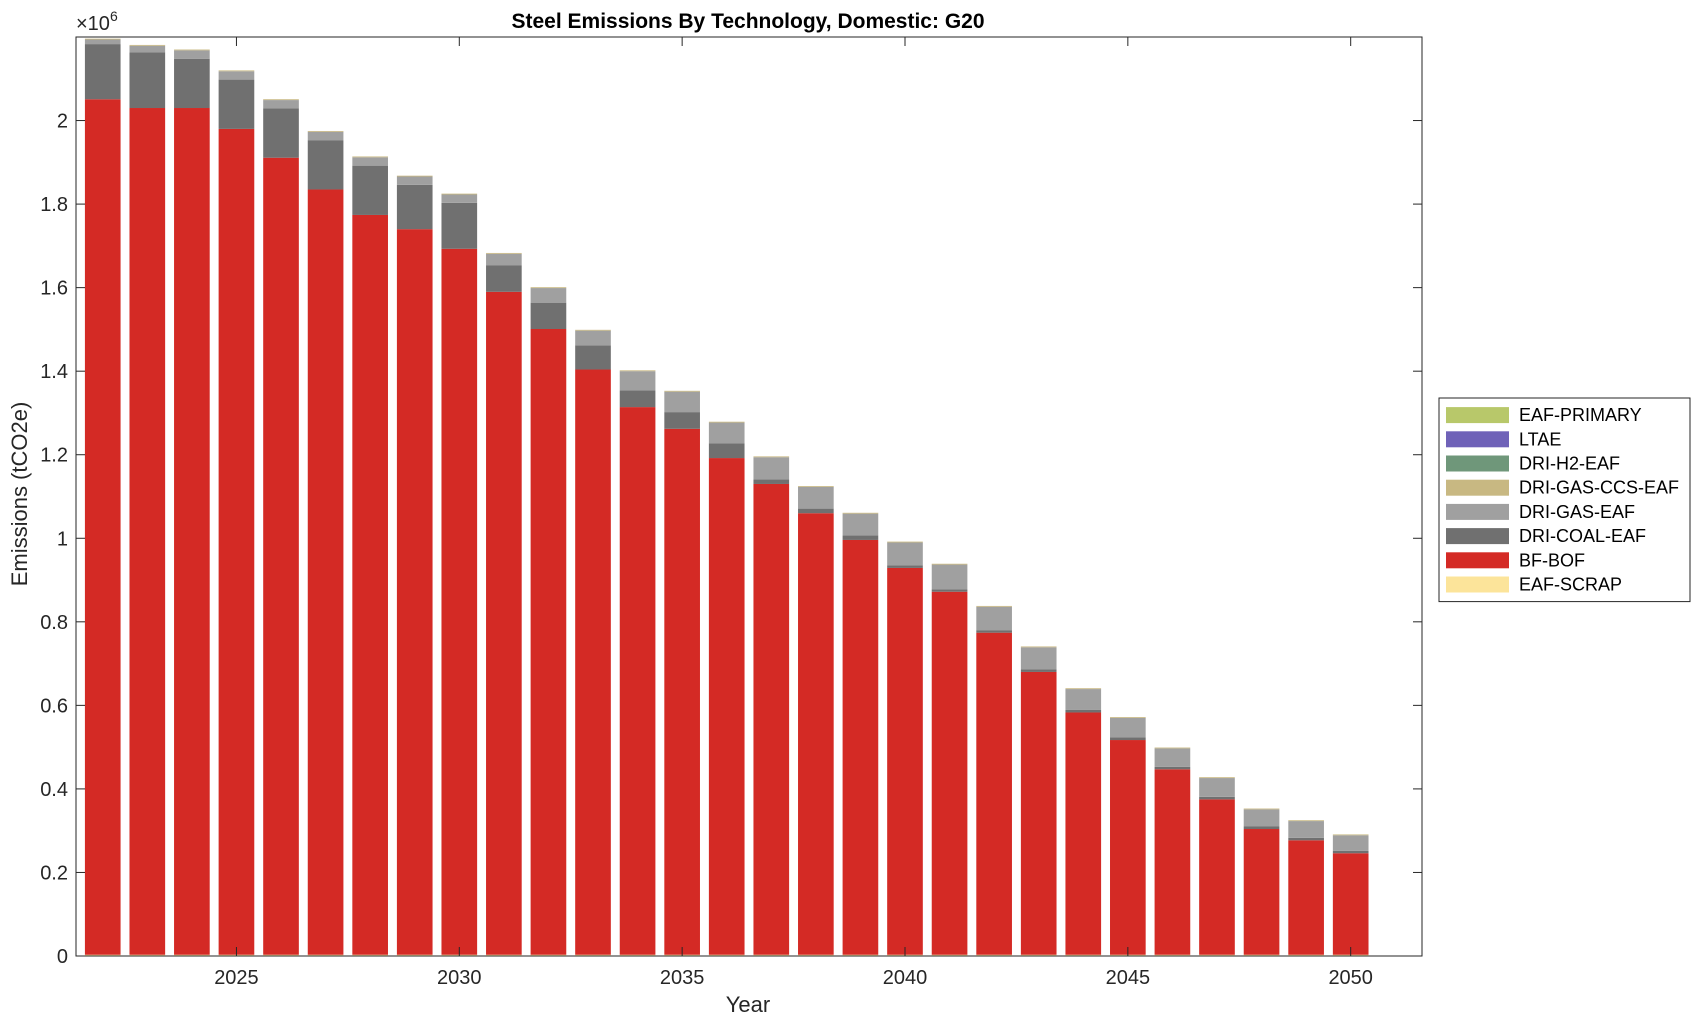  What do you see at coordinates (102, 72) in the screenshot?
I see `bar-segment-dri-coal-eaf-2022` at bounding box center [102, 72].